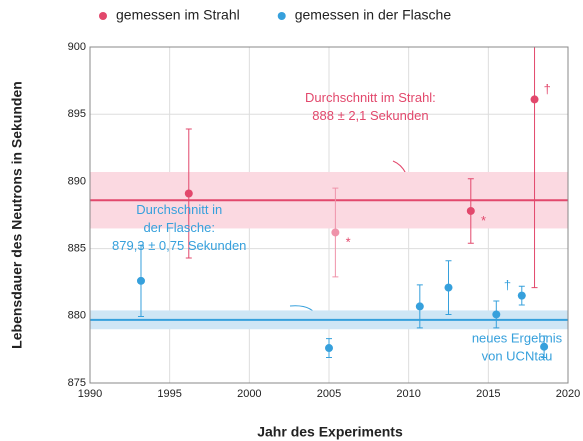 The height and width of the screenshot is (441, 583). I want to click on y-tick-label: 890, so click(77, 181).